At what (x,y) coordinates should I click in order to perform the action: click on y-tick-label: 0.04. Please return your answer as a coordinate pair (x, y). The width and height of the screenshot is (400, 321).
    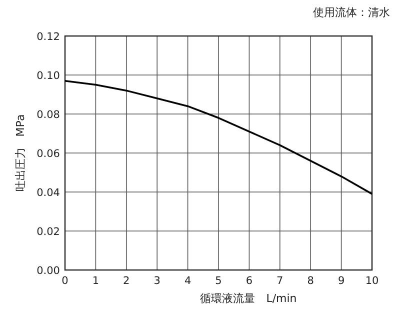
    Looking at the image, I should click on (48, 193).